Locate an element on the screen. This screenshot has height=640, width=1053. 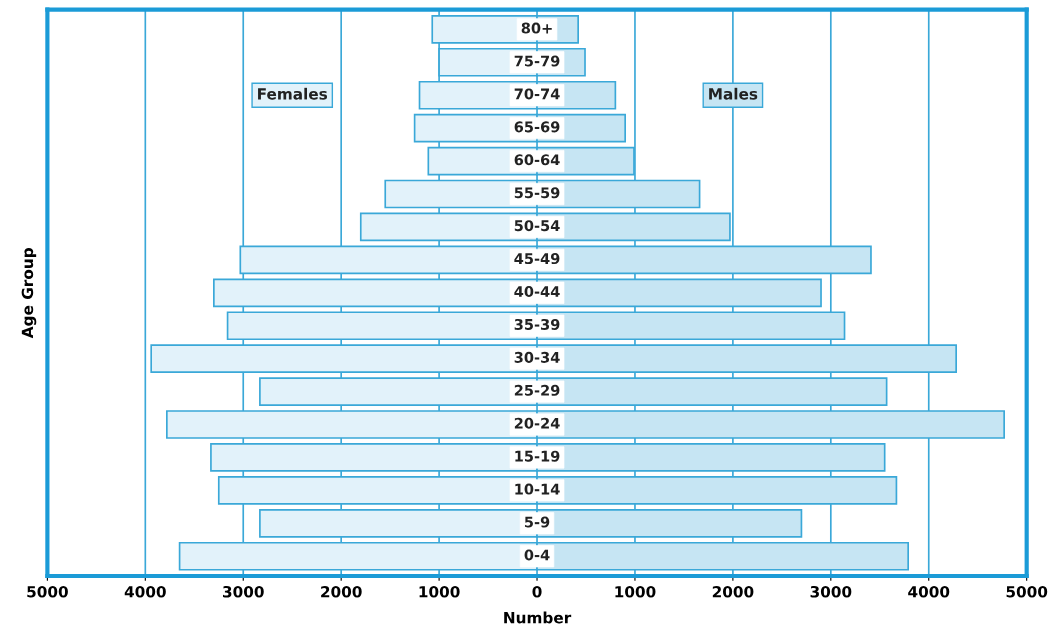
x-axis-title: Number is located at coordinates (538, 617).